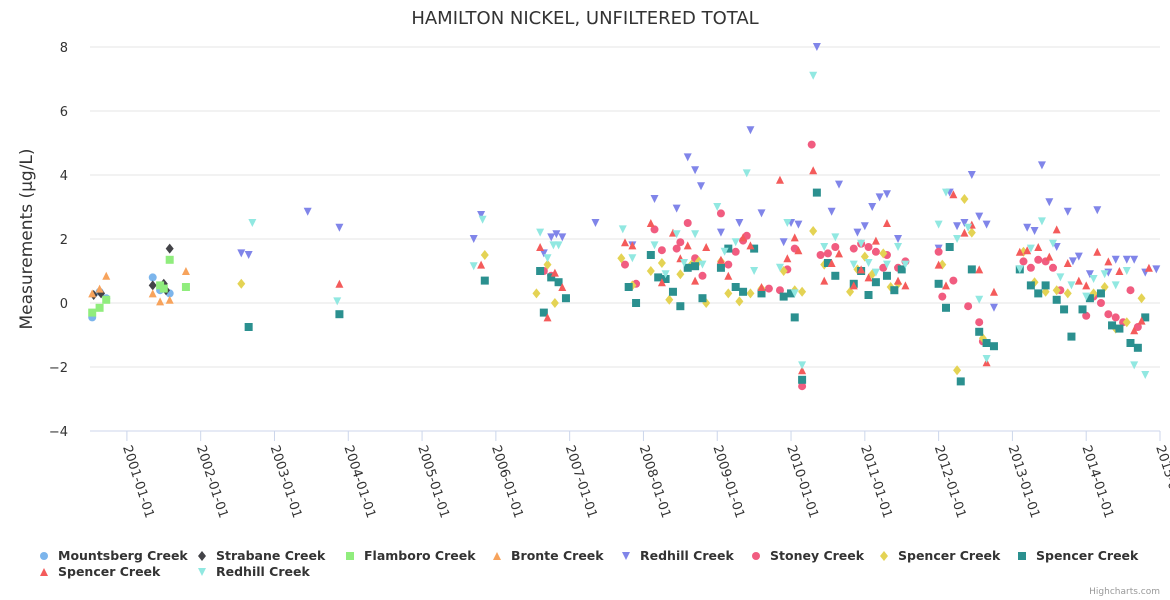 Image resolution: width=1170 pixels, height=600 pixels. Describe the element at coordinates (940, 555) in the screenshot. I see `legend-item-spencer-creek: Spencer Creek` at that location.